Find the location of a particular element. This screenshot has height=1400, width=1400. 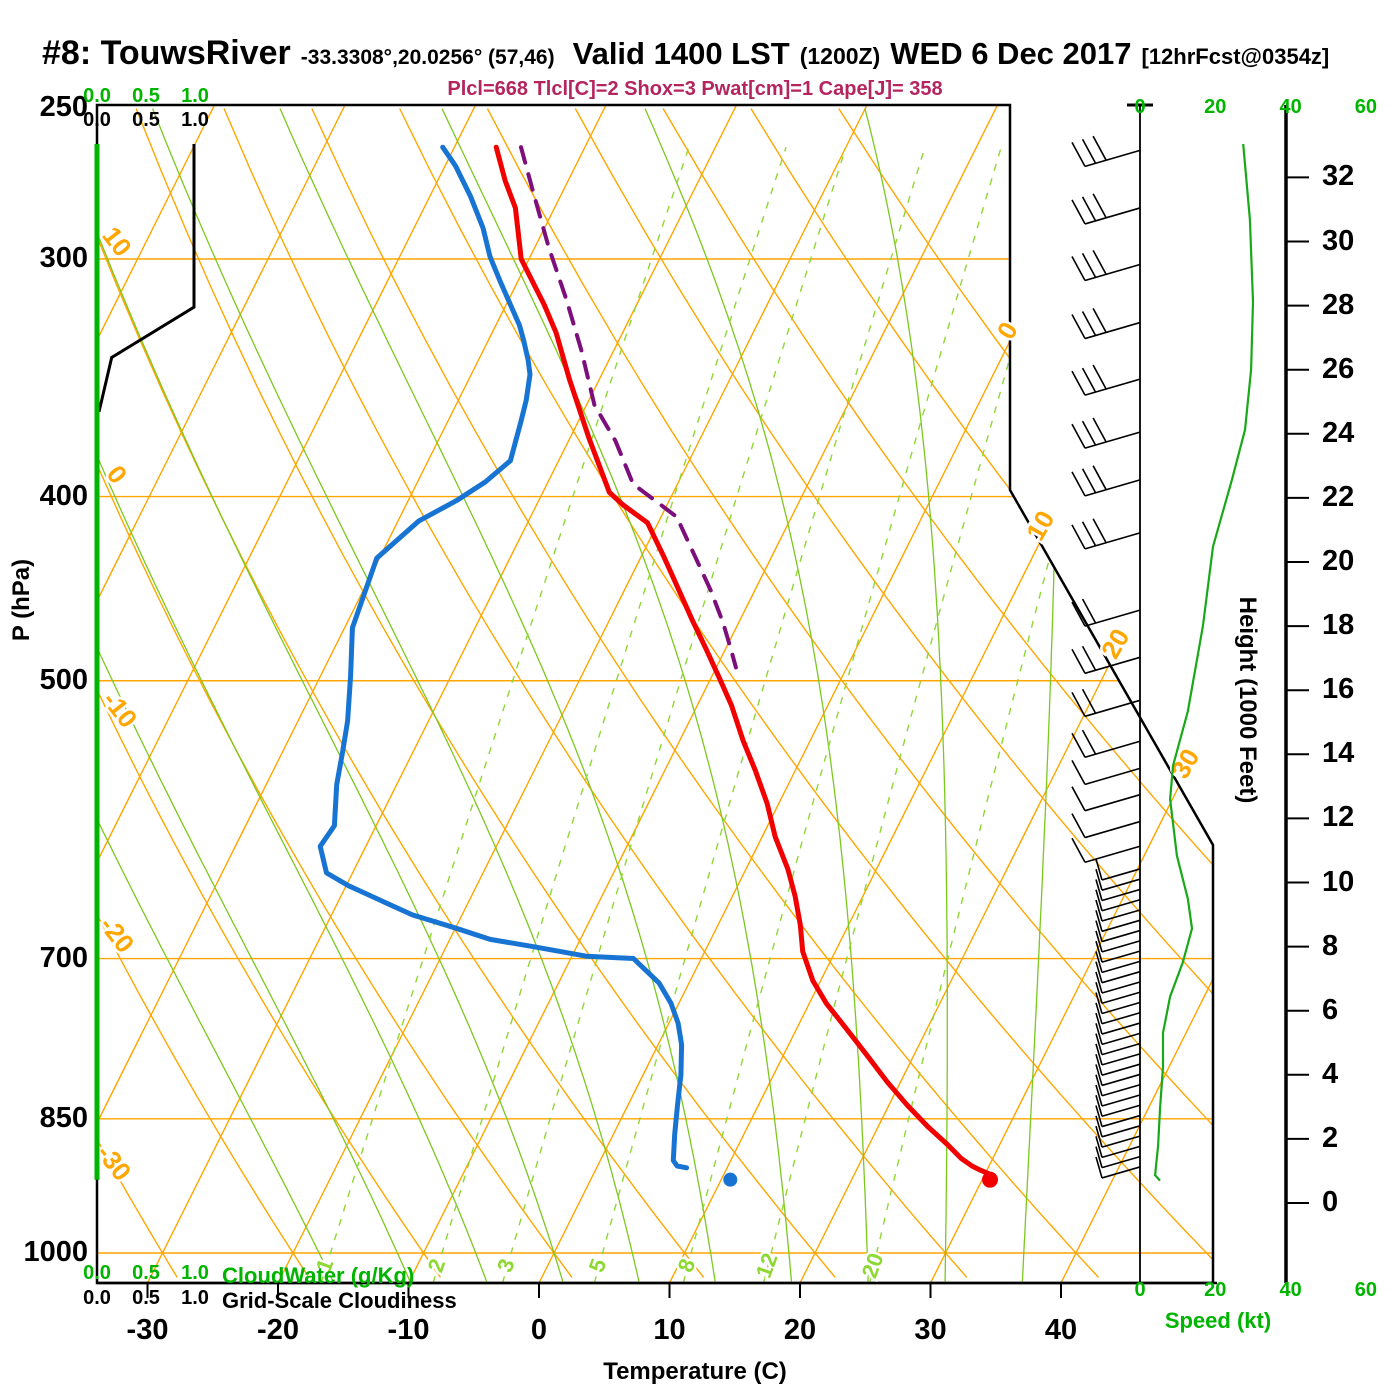

wind-barbs is located at coordinates (1106, 657).